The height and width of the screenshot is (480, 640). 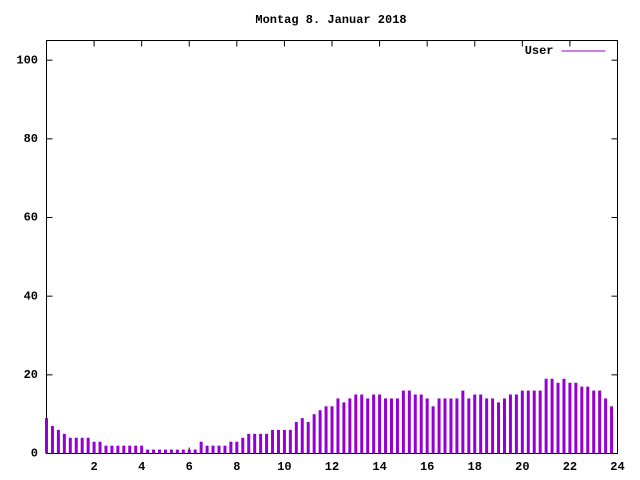 I want to click on y-tick-label: 80, so click(x=31, y=139).